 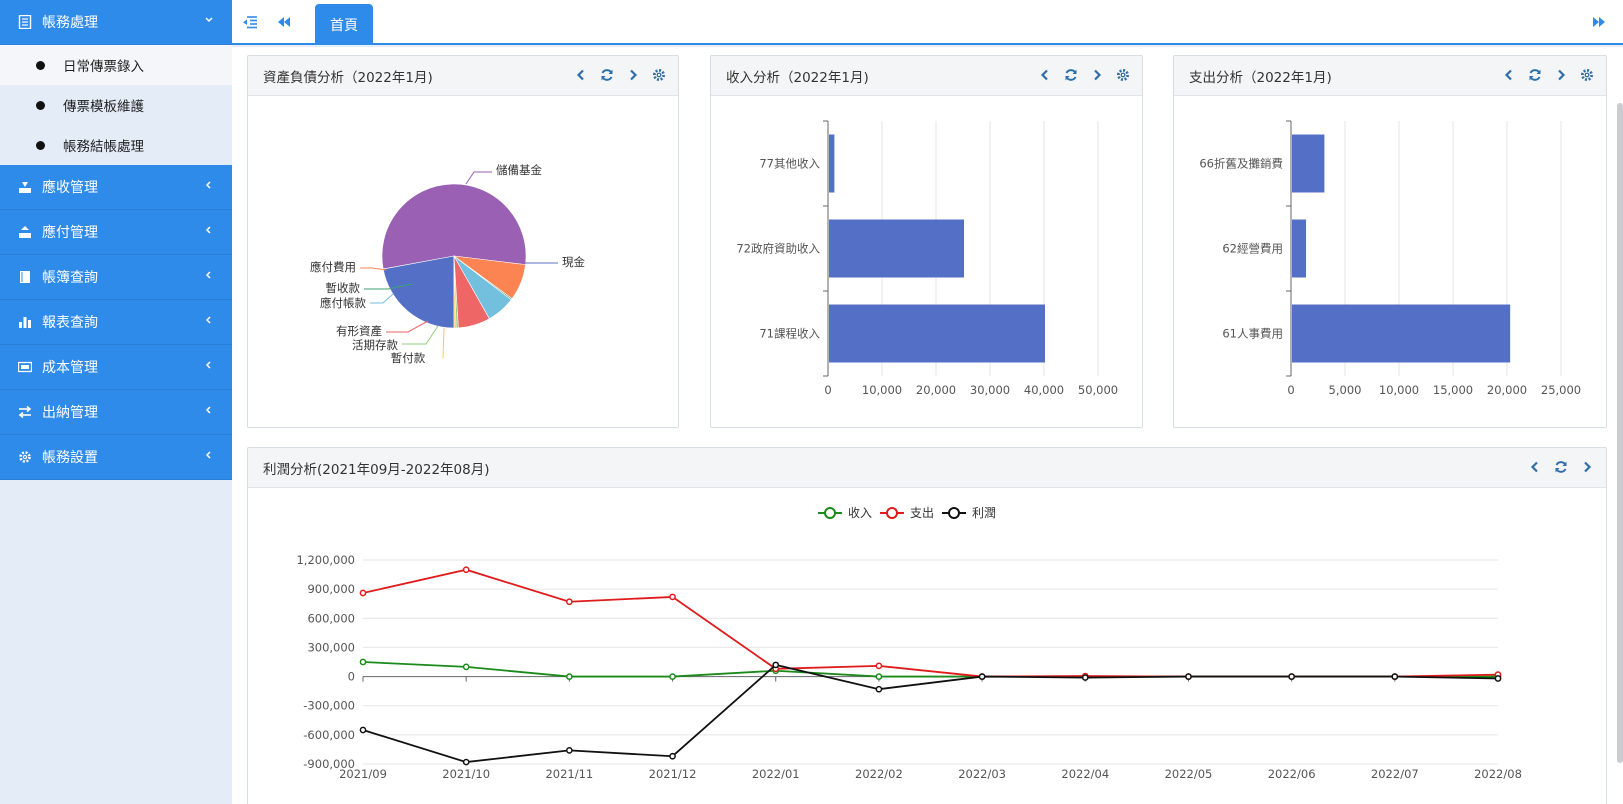 What do you see at coordinates (1290, 390) in the screenshot?
I see `x-tick-label: 0` at bounding box center [1290, 390].